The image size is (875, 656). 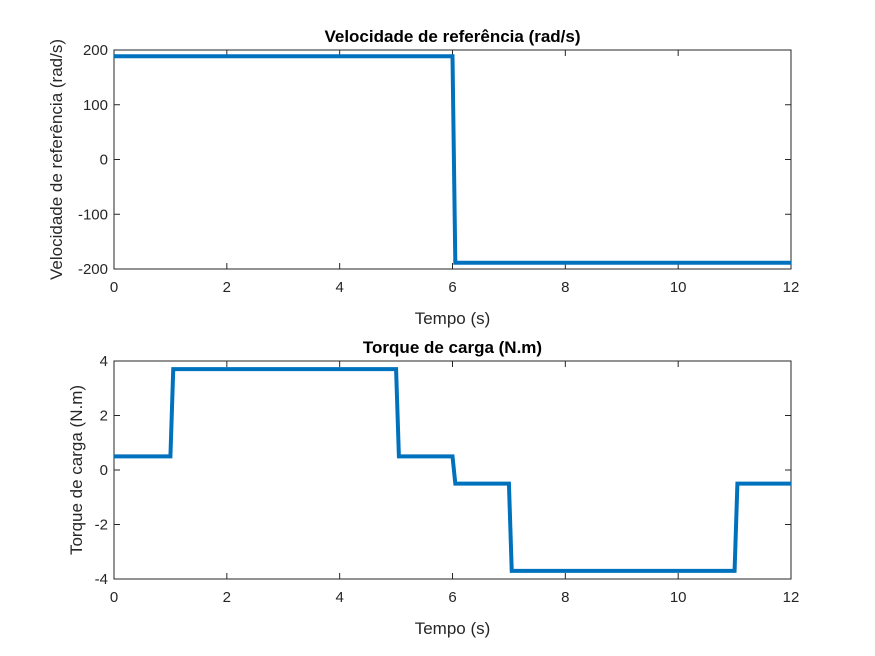 What do you see at coordinates (104, 361) in the screenshot?
I see `torque-y-tick-label: 4` at bounding box center [104, 361].